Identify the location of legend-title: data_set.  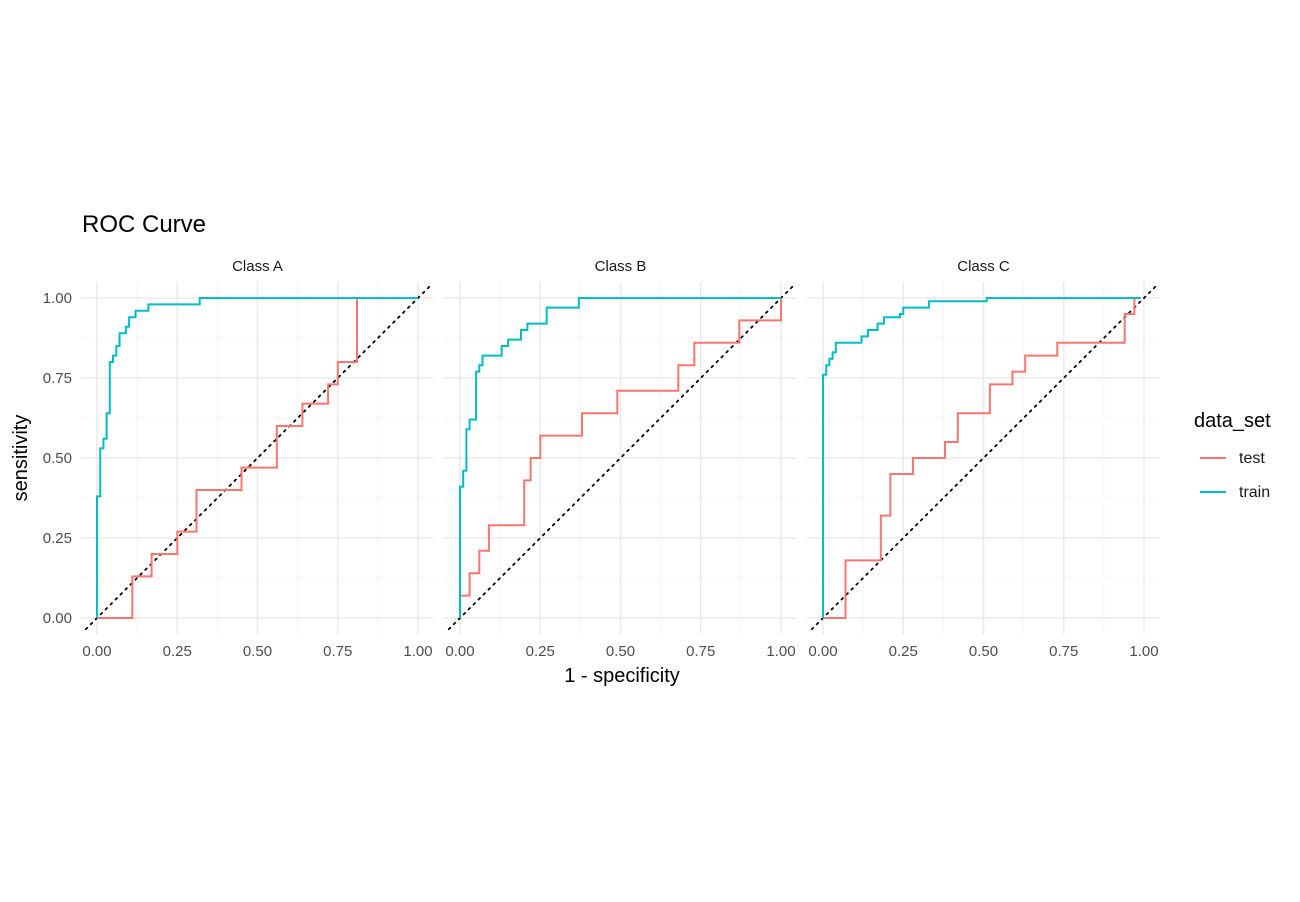
(1232, 421).